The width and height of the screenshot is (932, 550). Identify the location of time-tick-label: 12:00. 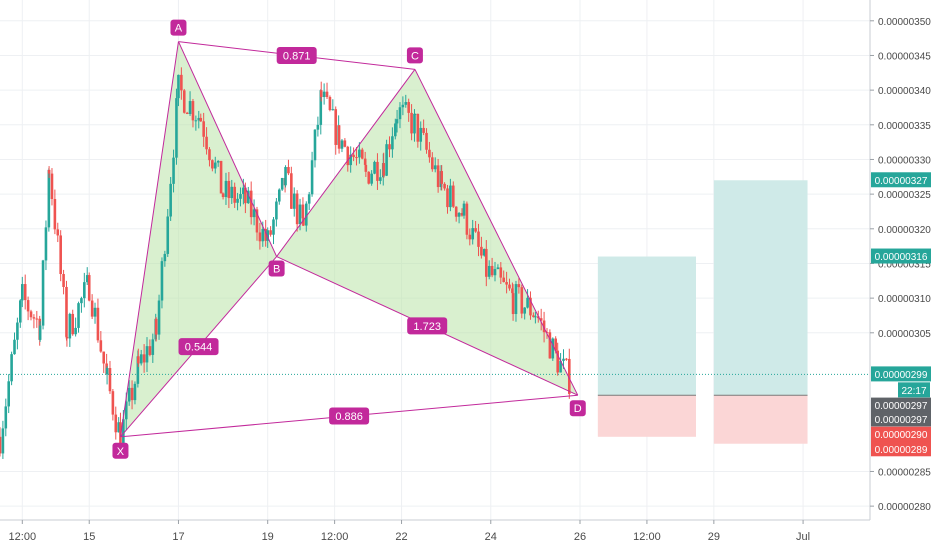
(335, 537).